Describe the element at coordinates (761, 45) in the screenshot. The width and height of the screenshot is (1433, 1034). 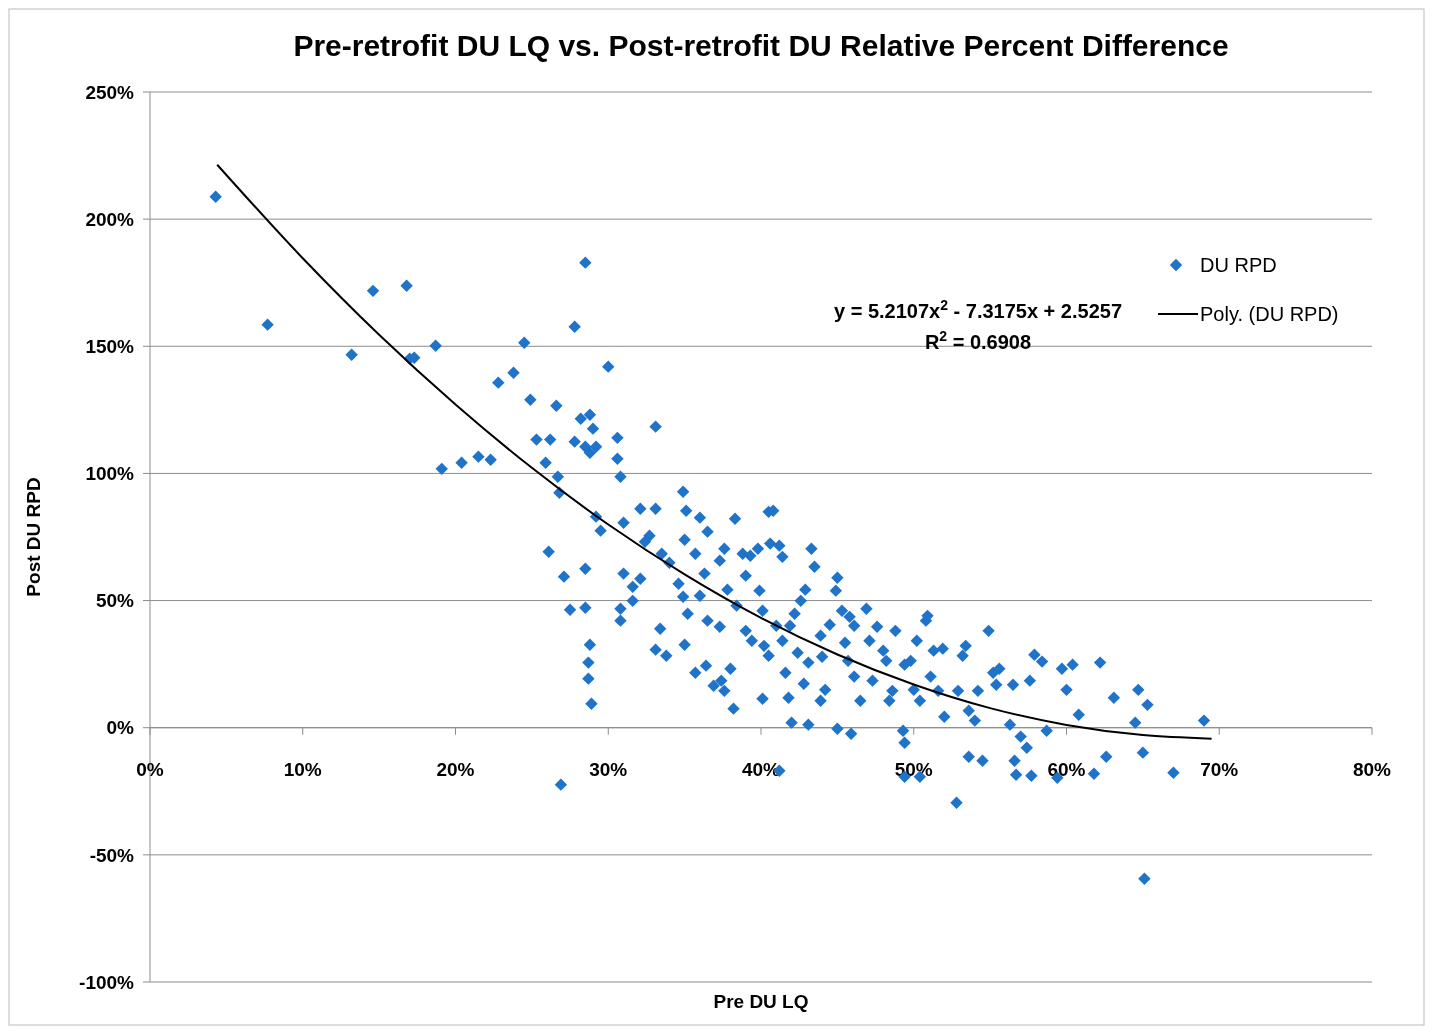
I see `chart-title: Pre-retrofit DU LQ vs. Post-retrofit DU Relative Percent Difference` at that location.